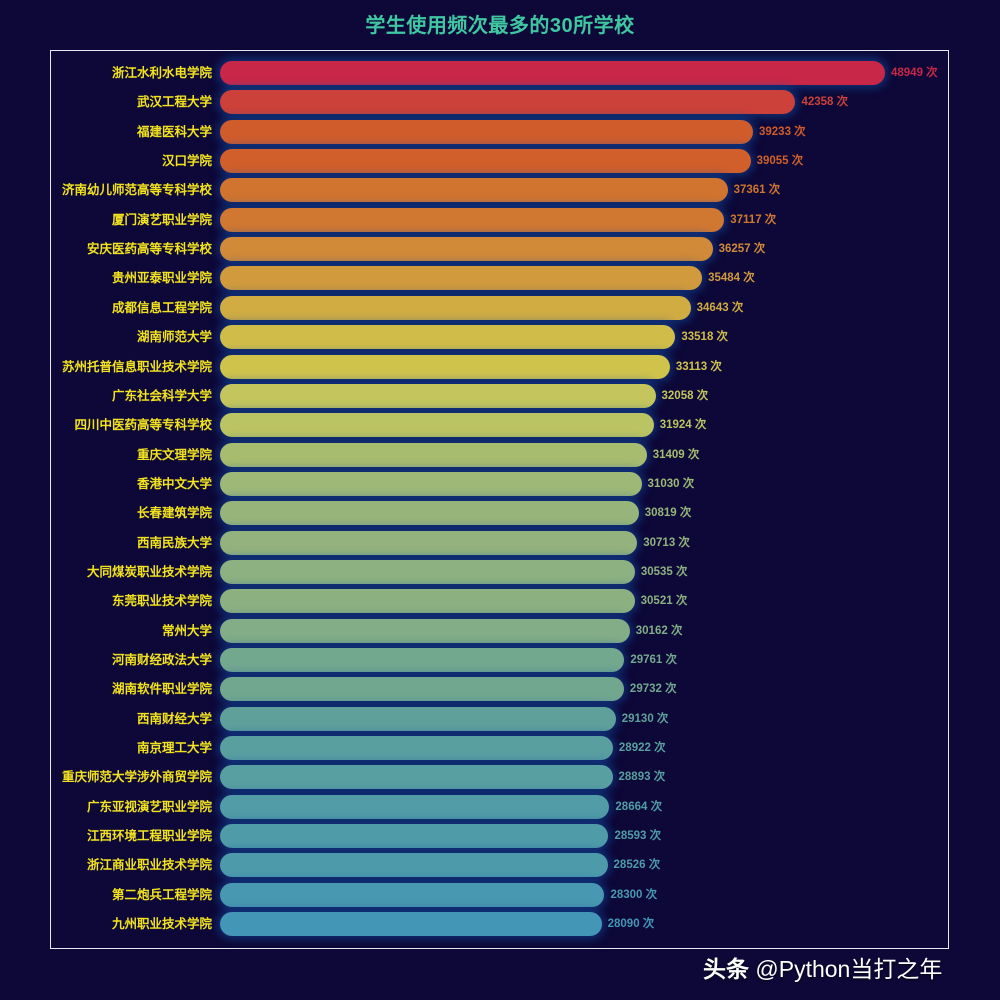 Image resolution: width=1000 pixels, height=1000 pixels. I want to click on category-label: 浙江商业职业技术学院, so click(149, 865).